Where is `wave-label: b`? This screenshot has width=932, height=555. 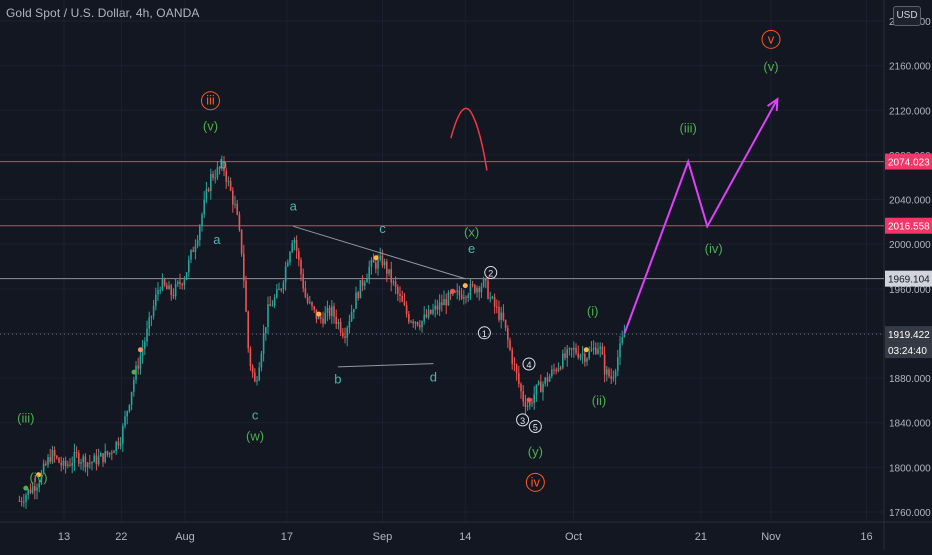 wave-label: b is located at coordinates (223, 163).